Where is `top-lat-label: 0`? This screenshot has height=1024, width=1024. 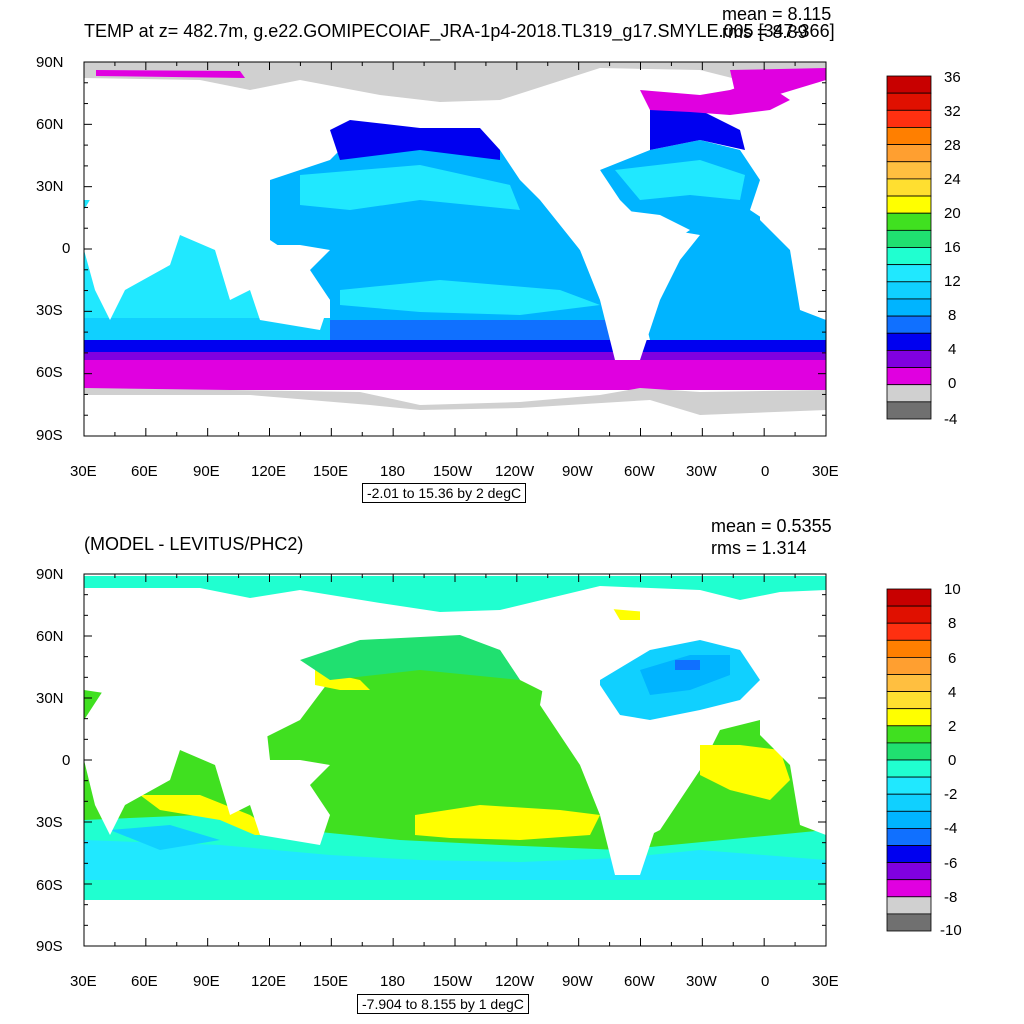
top-lat-label: 0 is located at coordinates (66, 248).